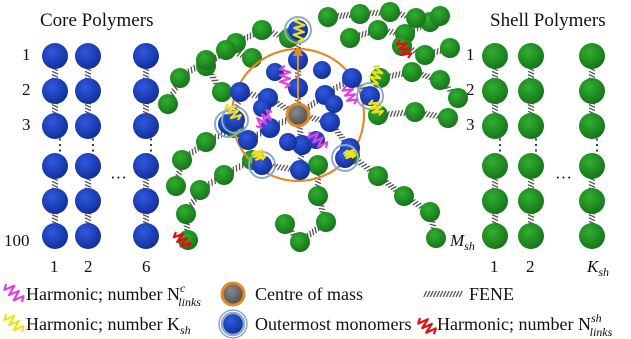  Describe the element at coordinates (54, 266) in the screenshot. I see `core-column-label-1: 1` at that location.